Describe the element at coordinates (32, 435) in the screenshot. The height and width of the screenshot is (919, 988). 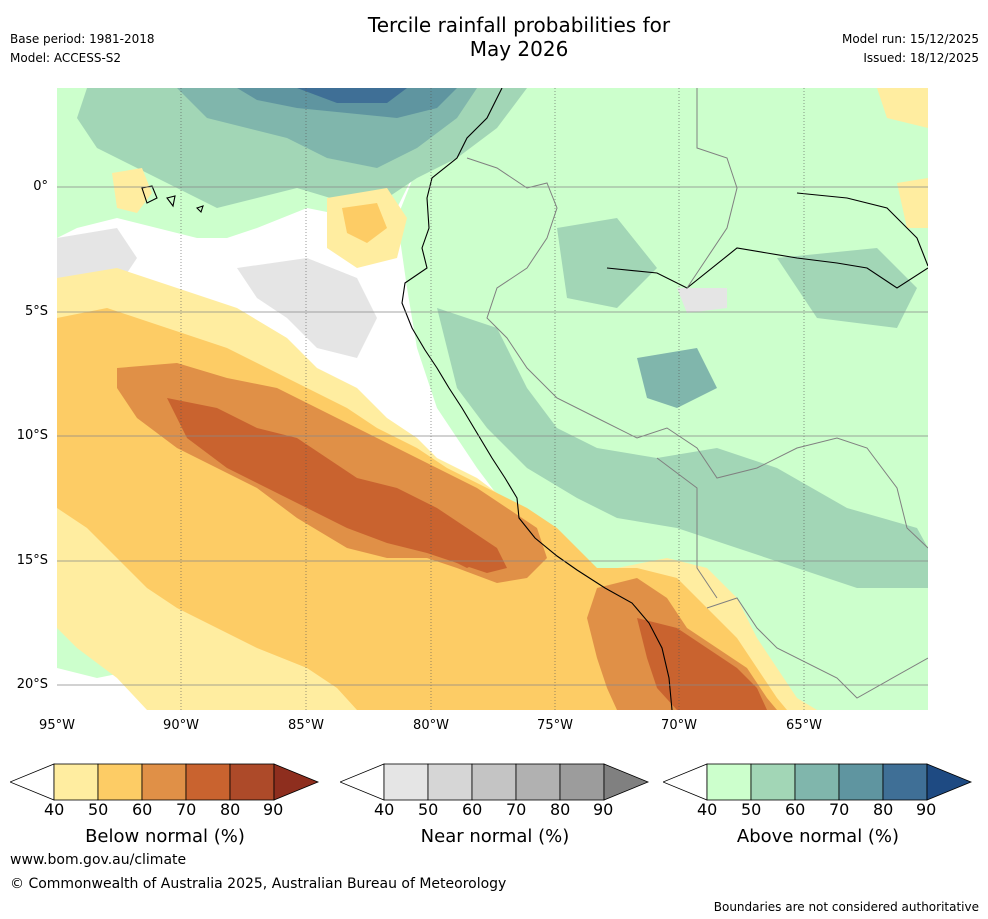
I see `lat-label-10s: 10°S` at that location.